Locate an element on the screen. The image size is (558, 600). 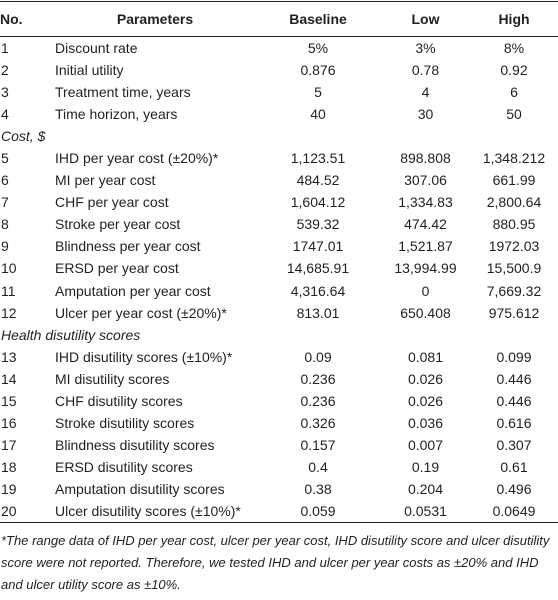
table-cell: 0.92 is located at coordinates (514, 69).